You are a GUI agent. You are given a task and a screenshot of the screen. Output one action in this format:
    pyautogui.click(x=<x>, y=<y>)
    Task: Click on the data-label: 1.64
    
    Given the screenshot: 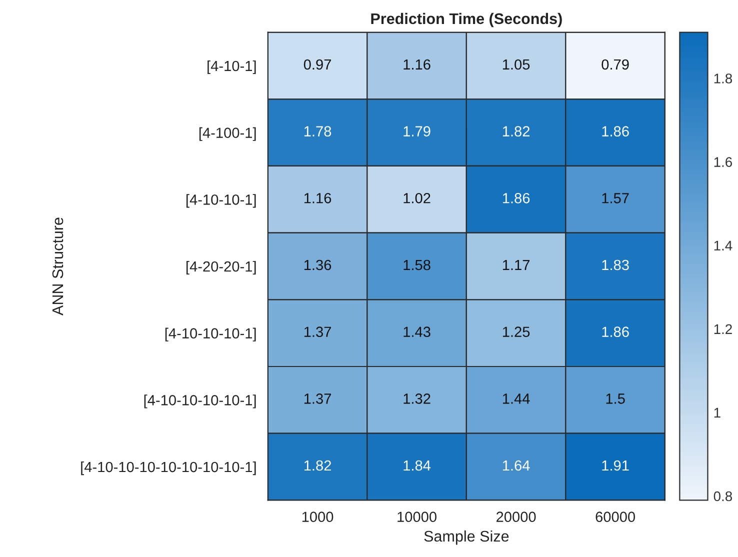 What is the action you would take?
    pyautogui.click(x=516, y=465)
    